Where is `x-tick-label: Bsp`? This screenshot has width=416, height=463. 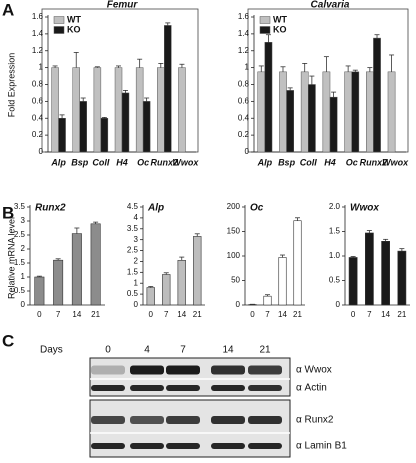
x-tick-label: Bsp is located at coordinates (80, 162).